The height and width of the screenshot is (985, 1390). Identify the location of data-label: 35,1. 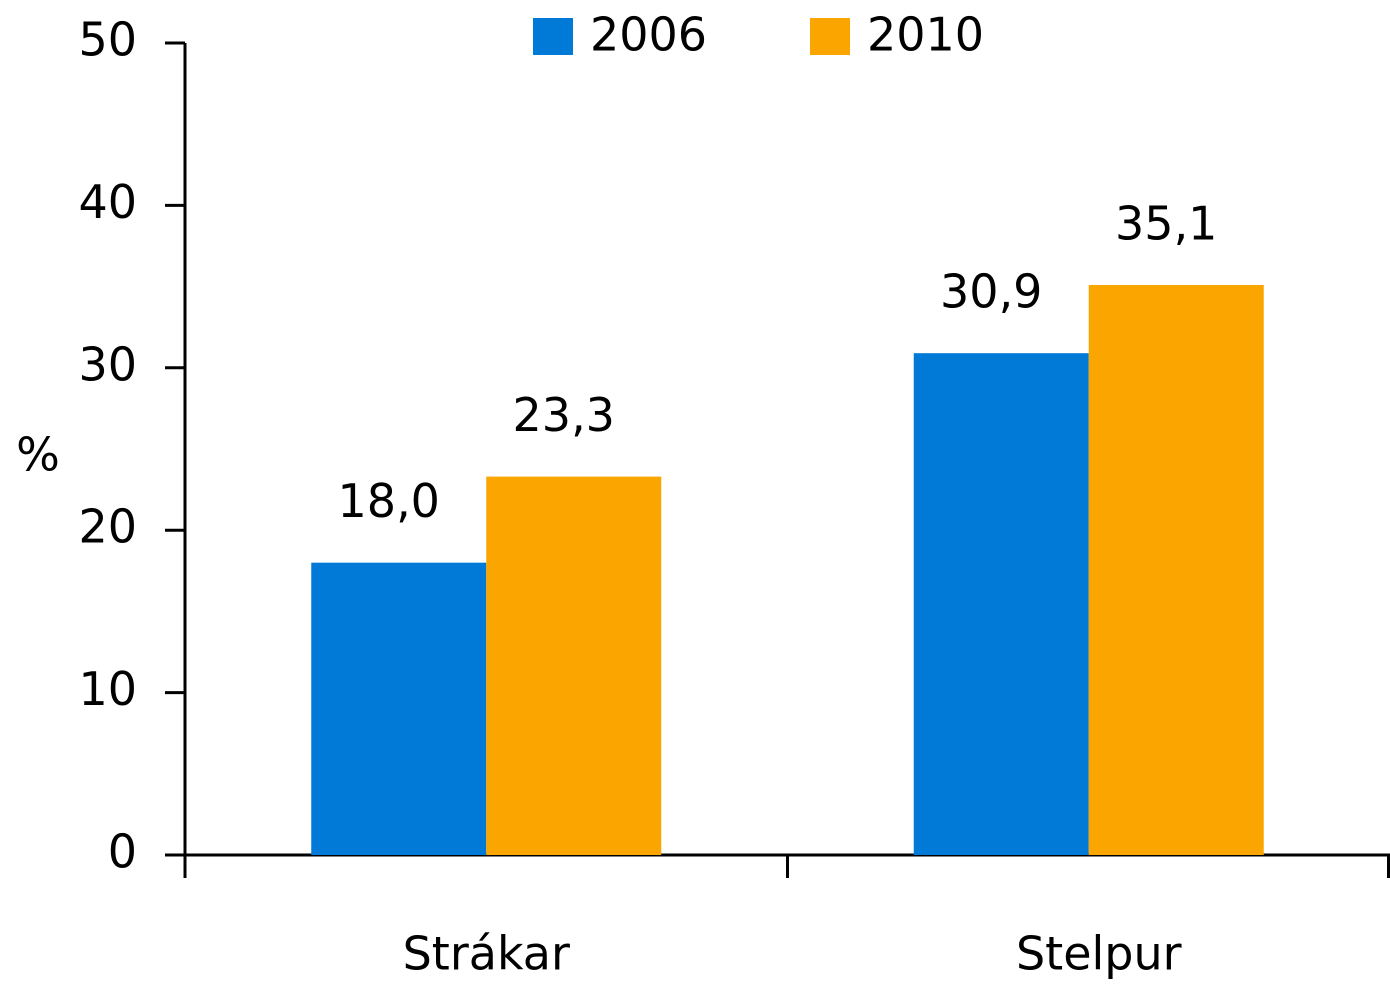
(1166, 223).